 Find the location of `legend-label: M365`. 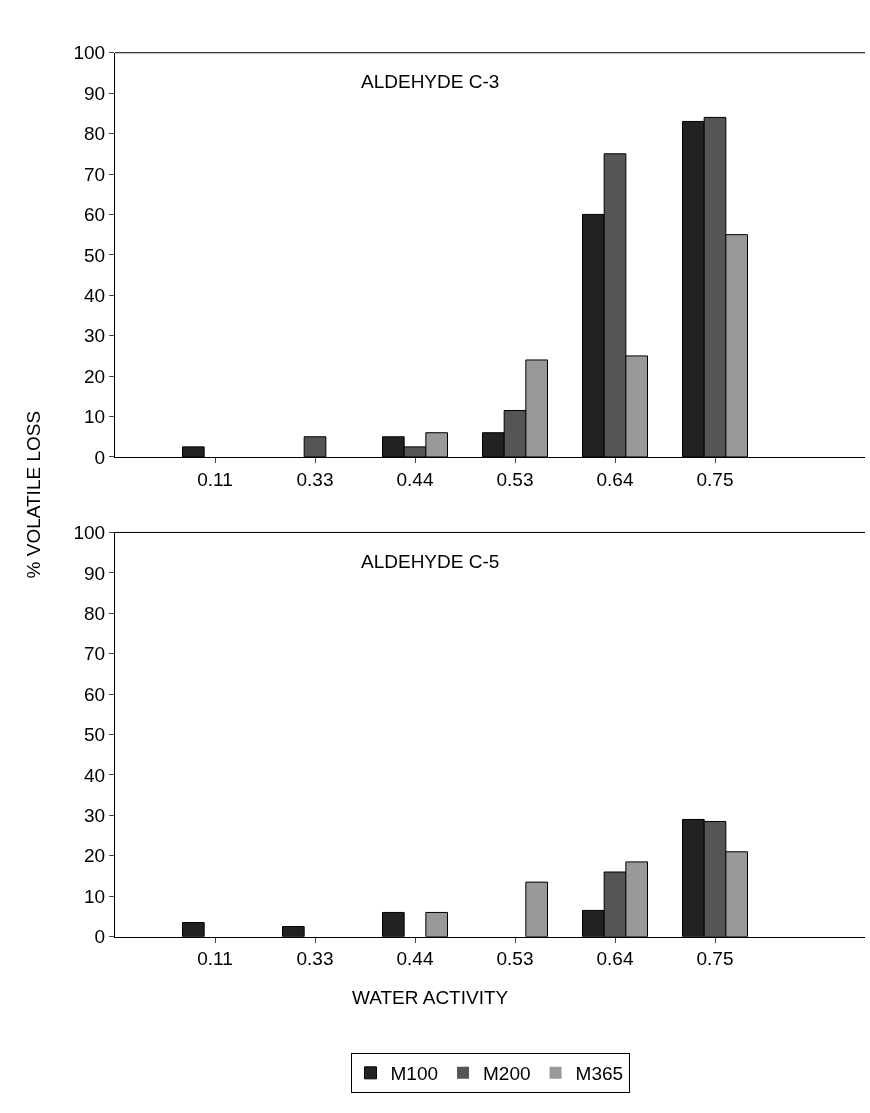

legend-label: M365 is located at coordinates (599, 1074).